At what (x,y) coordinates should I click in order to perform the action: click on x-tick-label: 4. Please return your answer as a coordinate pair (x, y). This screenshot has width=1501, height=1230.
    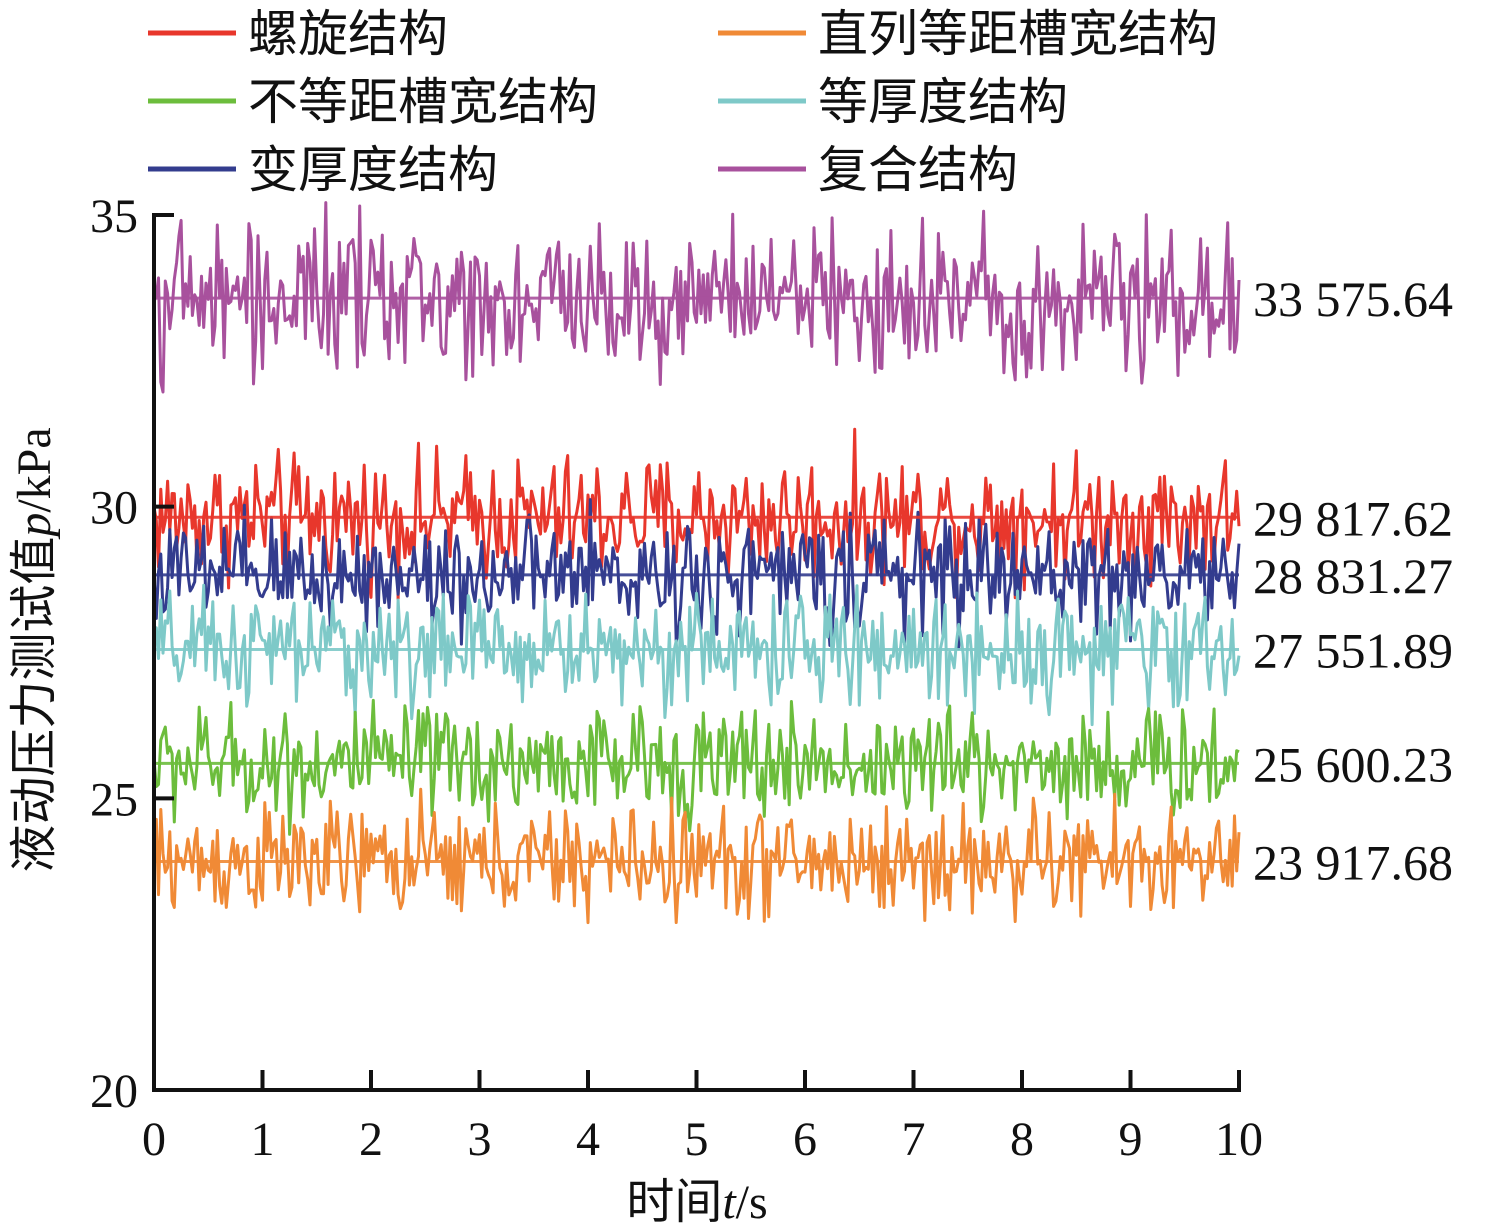
    Looking at the image, I should click on (588, 1139).